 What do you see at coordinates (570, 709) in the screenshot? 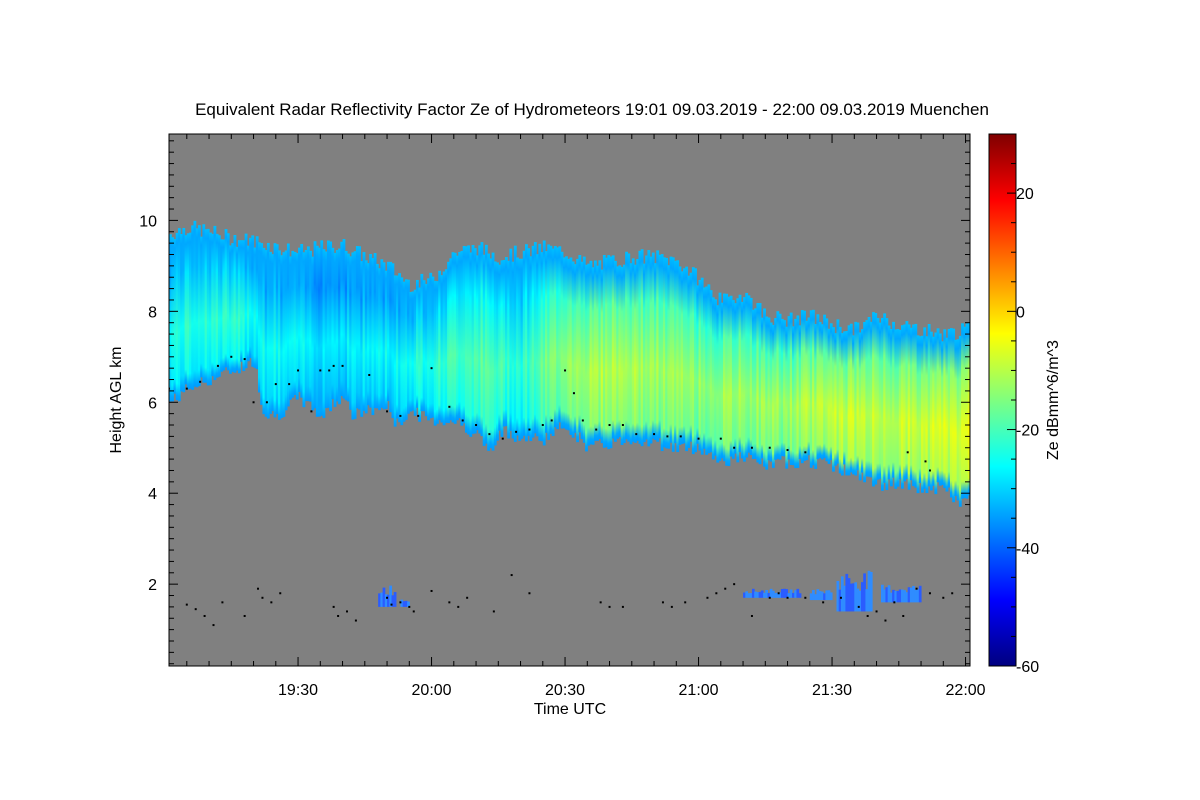
I see `x-axis-label: Time UTC` at bounding box center [570, 709].